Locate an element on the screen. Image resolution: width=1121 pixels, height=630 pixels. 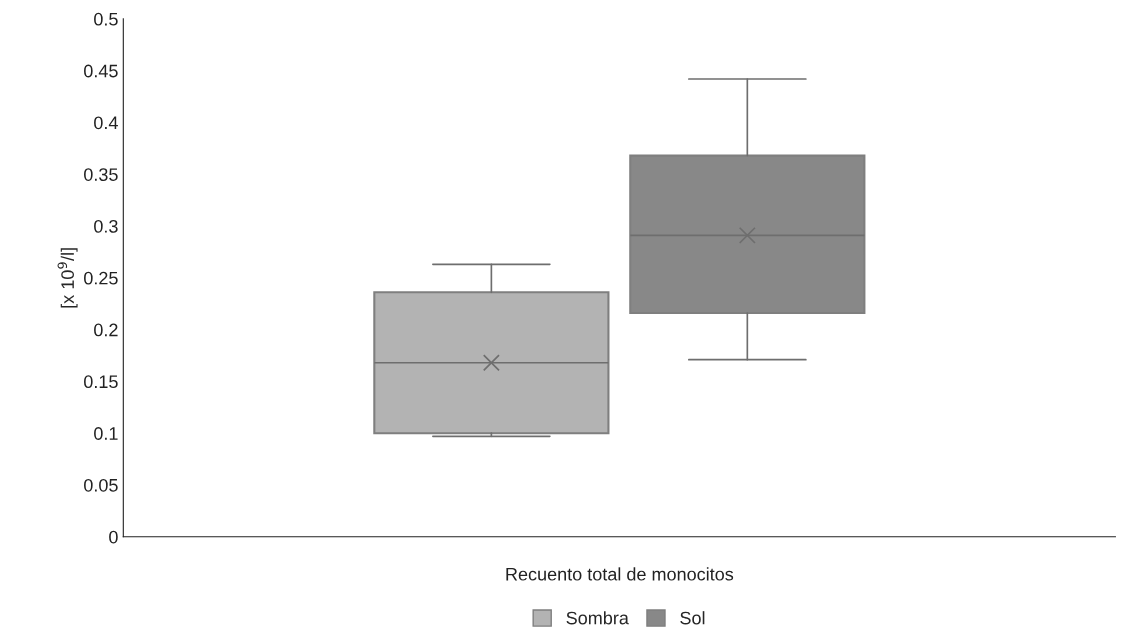
y-tick-label: 0.5 is located at coordinates (106, 19).